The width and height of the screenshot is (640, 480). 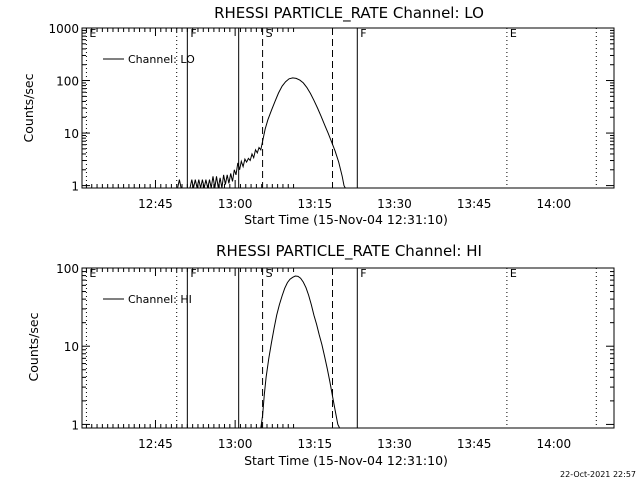 What do you see at coordinates (269, 273) in the screenshot?
I see `marker-label-hi: S` at bounding box center [269, 273].